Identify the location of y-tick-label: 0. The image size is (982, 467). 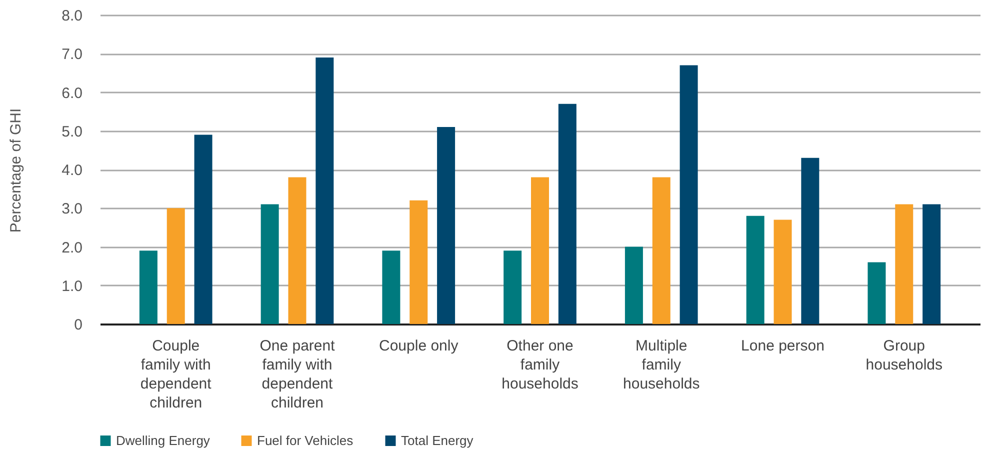
(78, 325).